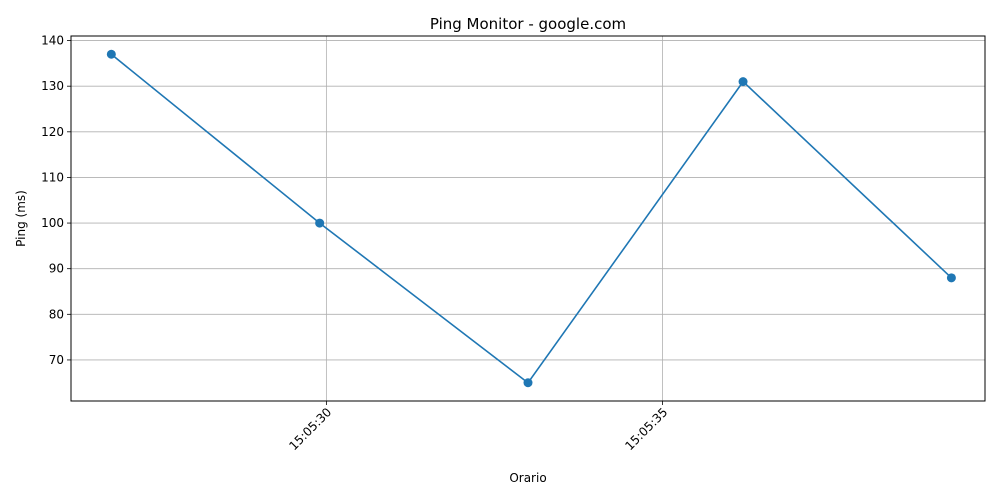 This screenshot has width=1000, height=500. What do you see at coordinates (52, 177) in the screenshot?
I see `y-tick-label: 110` at bounding box center [52, 177].